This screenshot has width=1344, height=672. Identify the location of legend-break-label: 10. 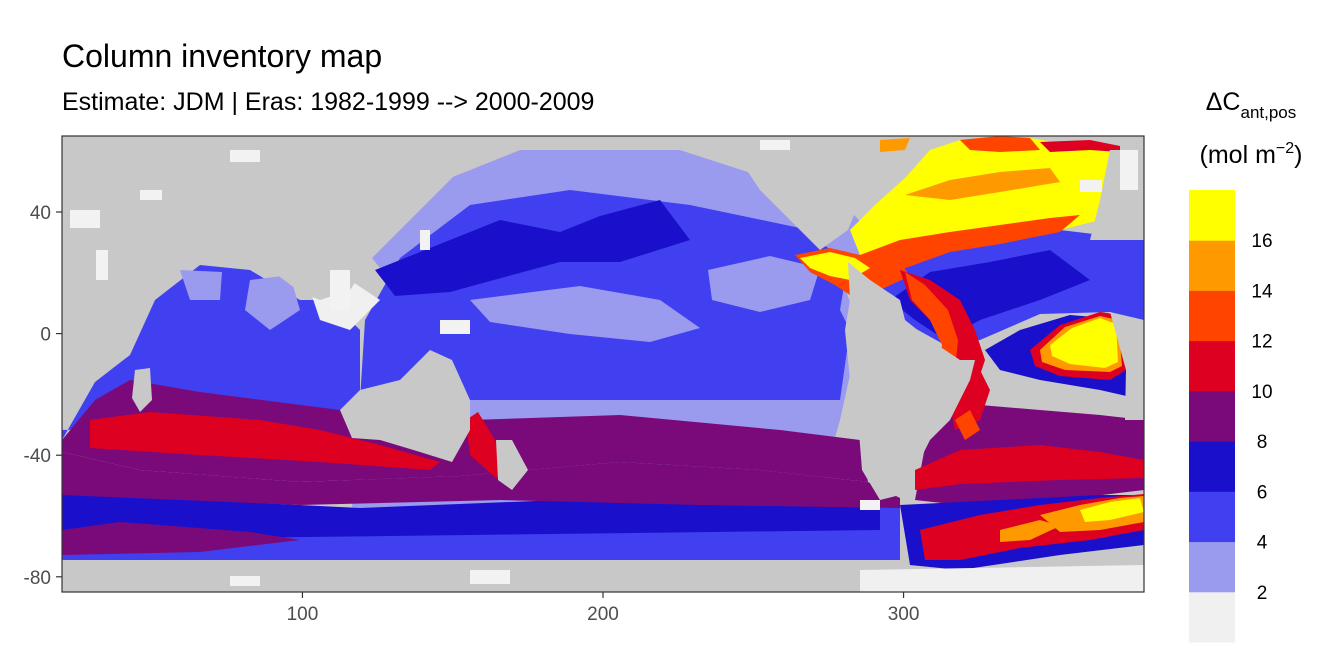
(1261, 392).